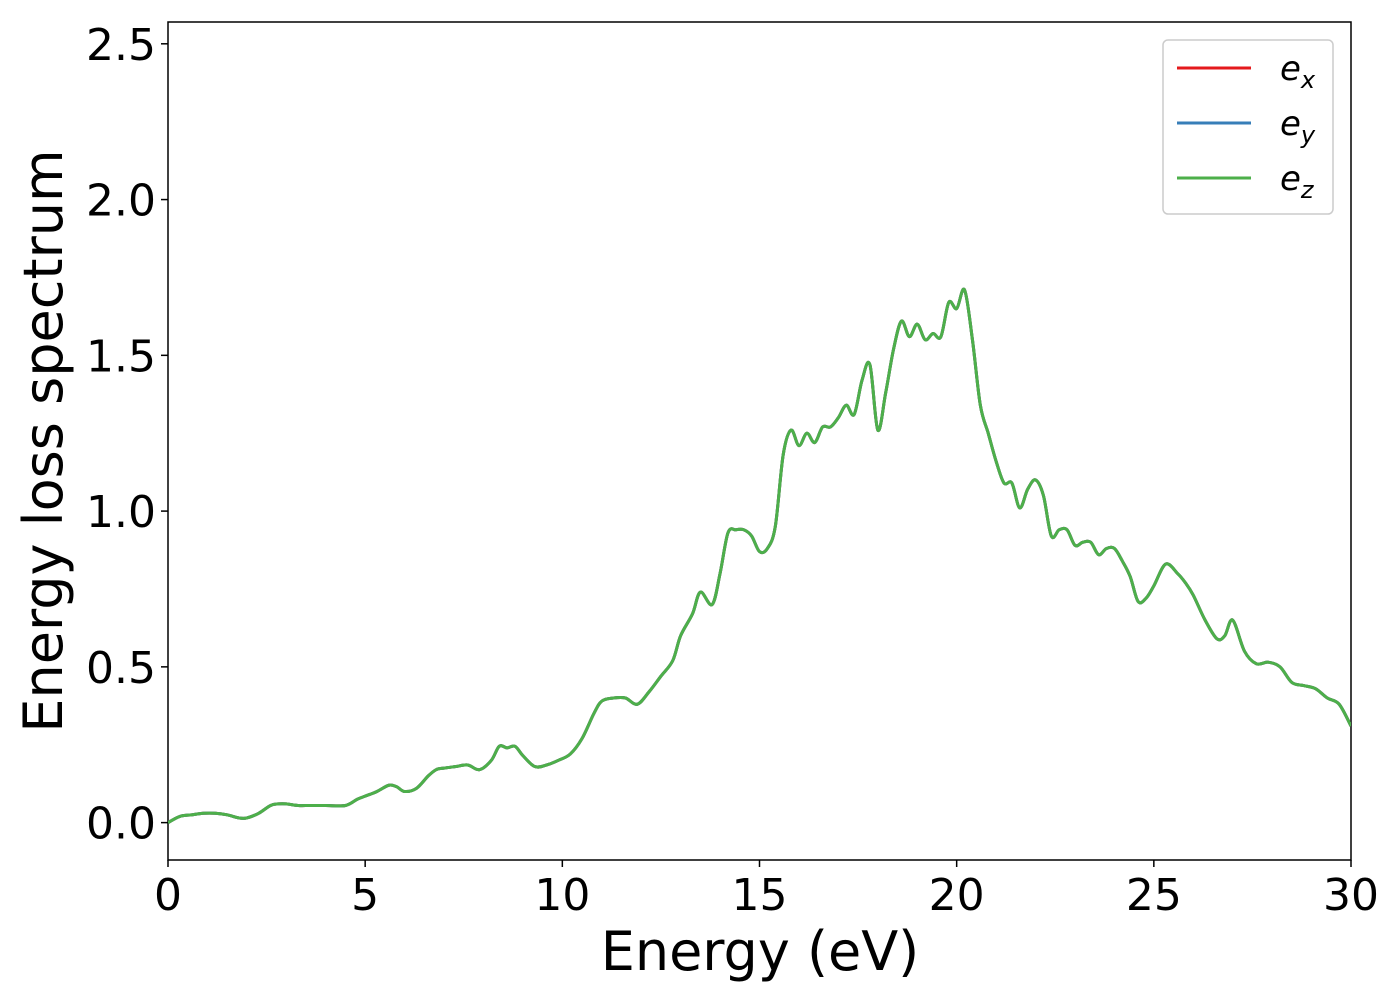 Image resolution: width=1400 pixels, height=1000 pixels. What do you see at coordinates (127, 435) in the screenshot?
I see `y-axis-ticks: 0.0 0.5 1.0 1.5 2.0 2.5` at bounding box center [127, 435].